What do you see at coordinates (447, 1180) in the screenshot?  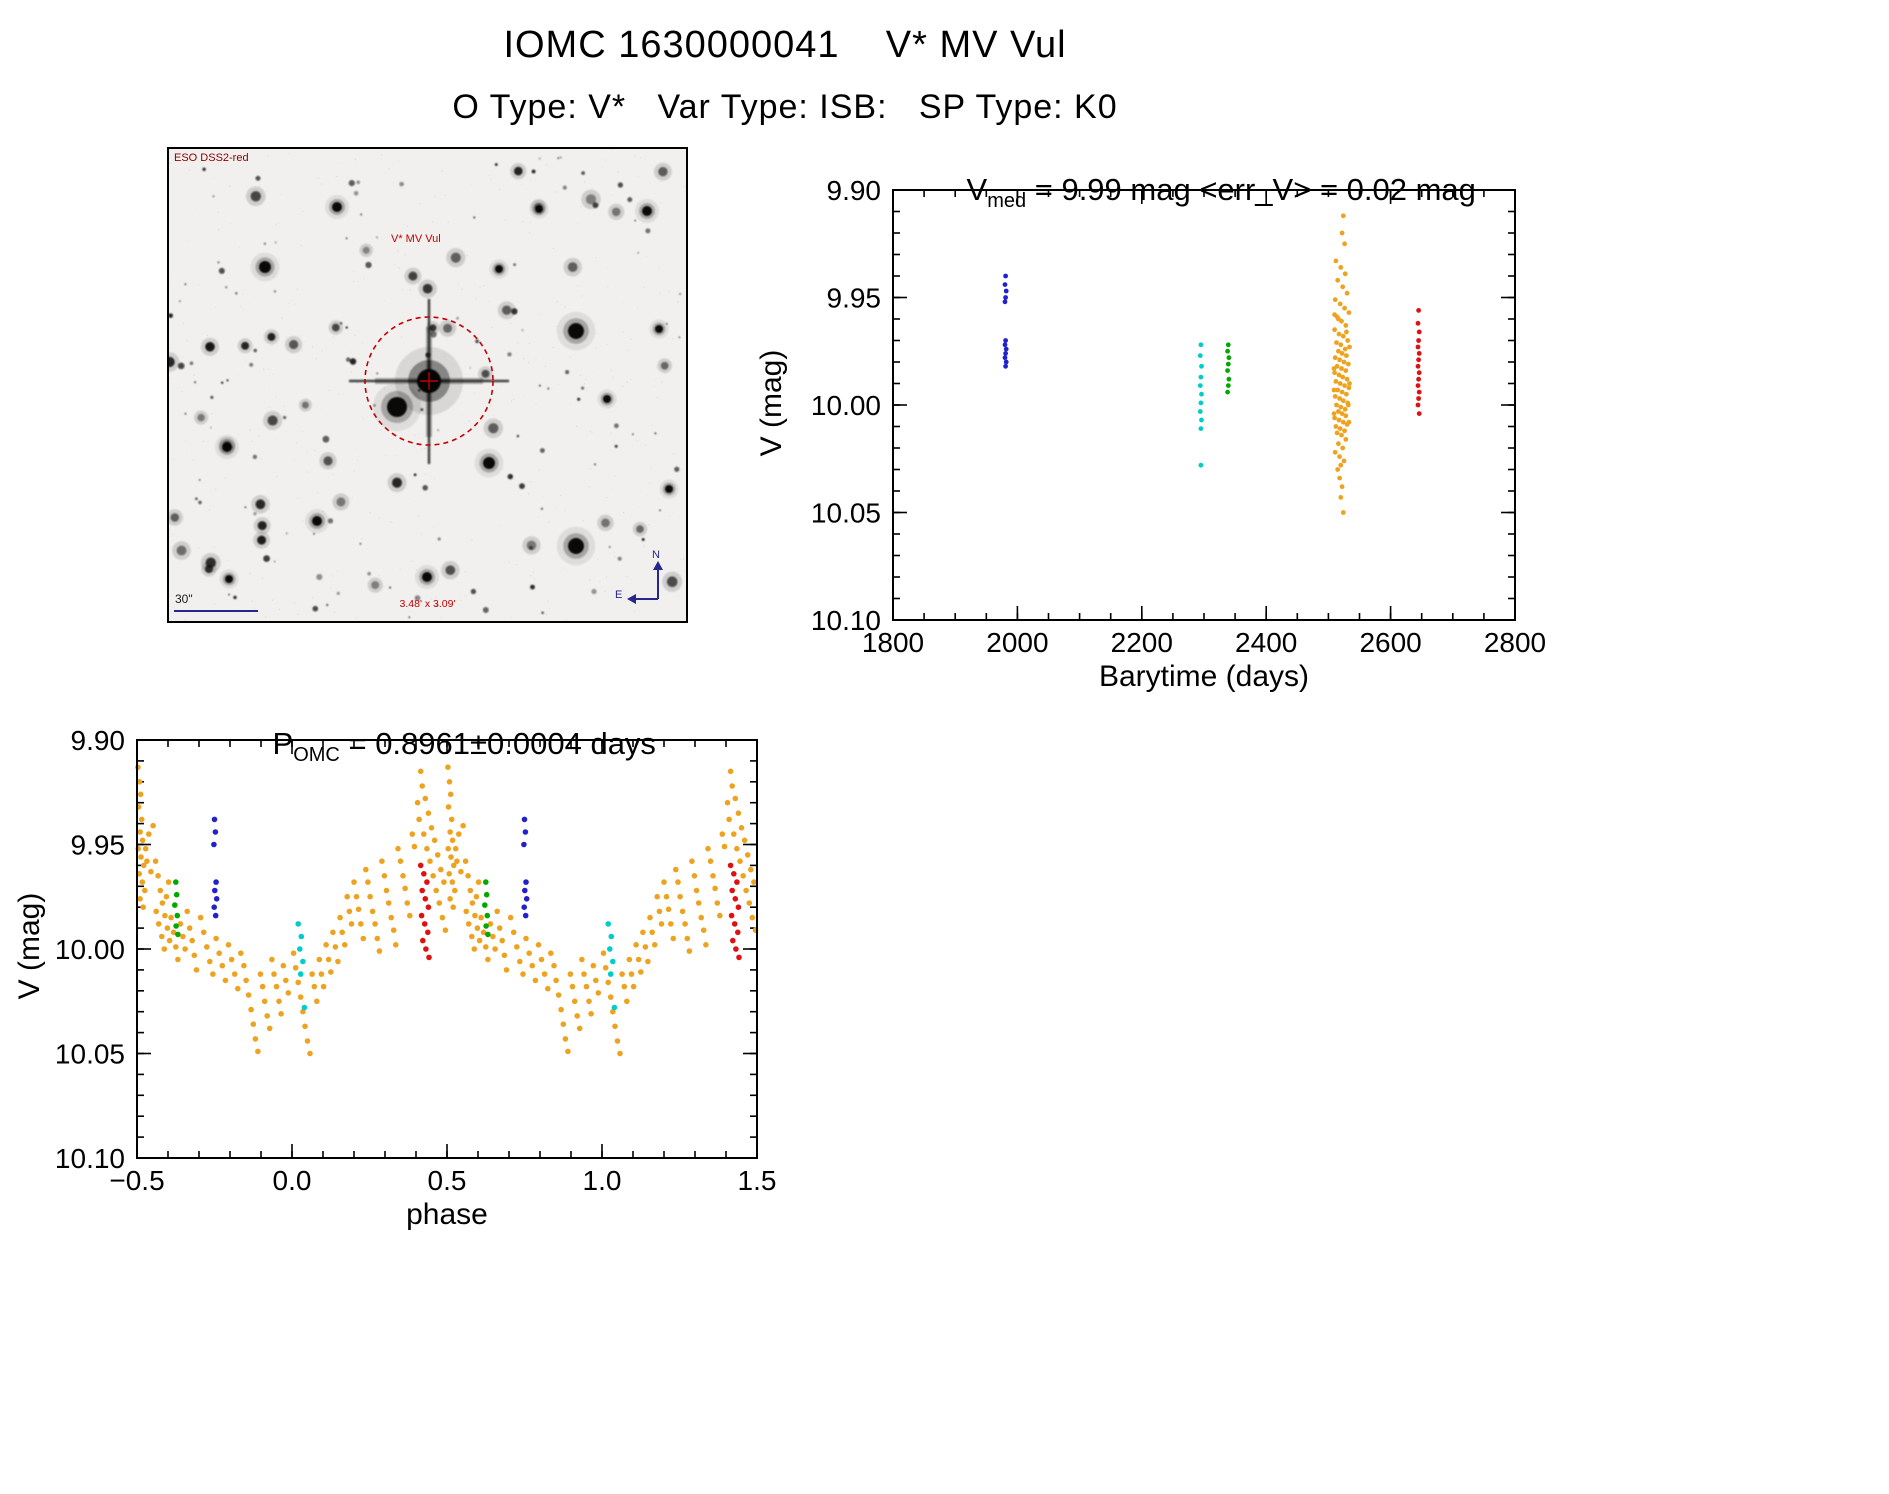 I see `x-tick-label: 0.5` at bounding box center [447, 1180].